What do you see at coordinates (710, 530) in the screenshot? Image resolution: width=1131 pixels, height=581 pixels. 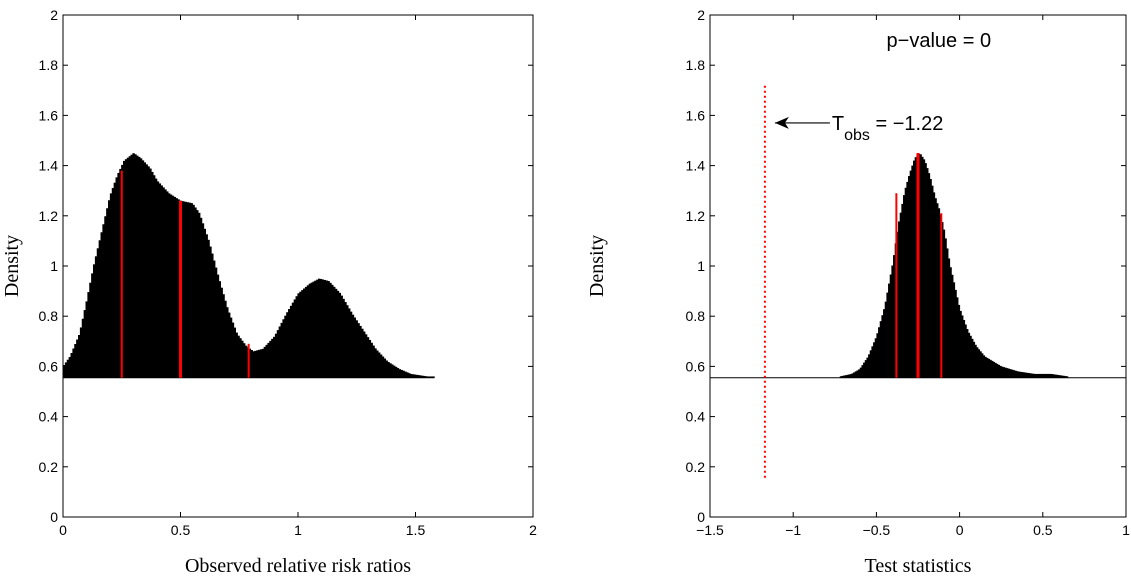 I see `x-tick-label: −1.5` at bounding box center [710, 530].